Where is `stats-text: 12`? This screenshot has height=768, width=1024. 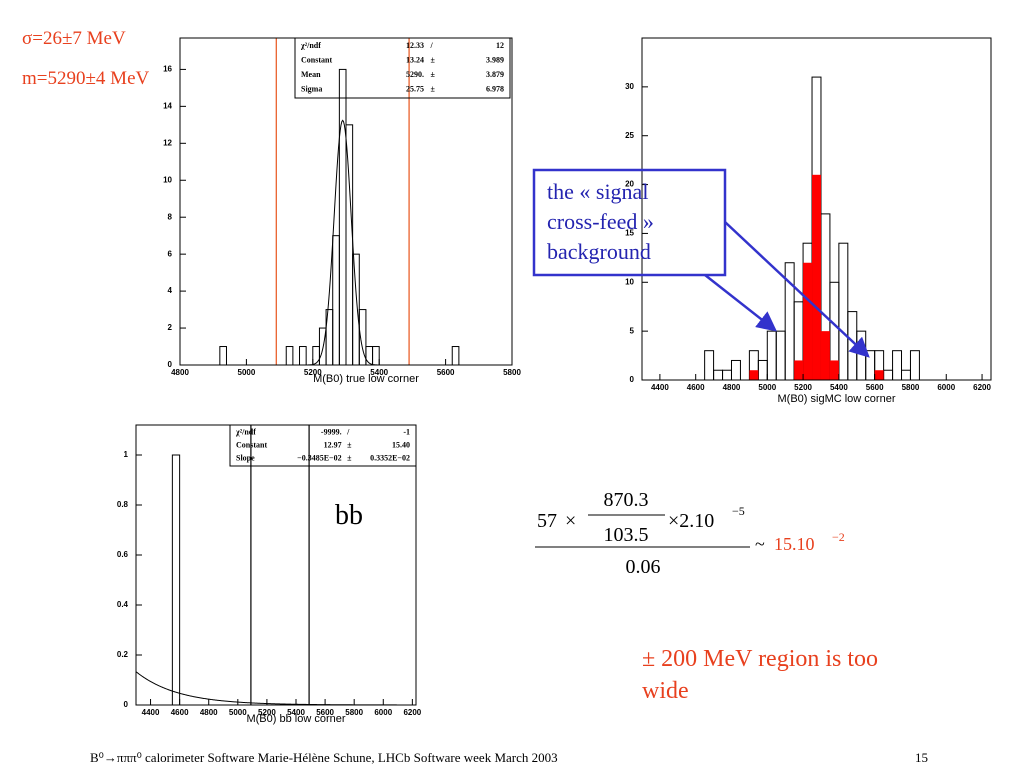
stats-text: 12 is located at coordinates (500, 45).